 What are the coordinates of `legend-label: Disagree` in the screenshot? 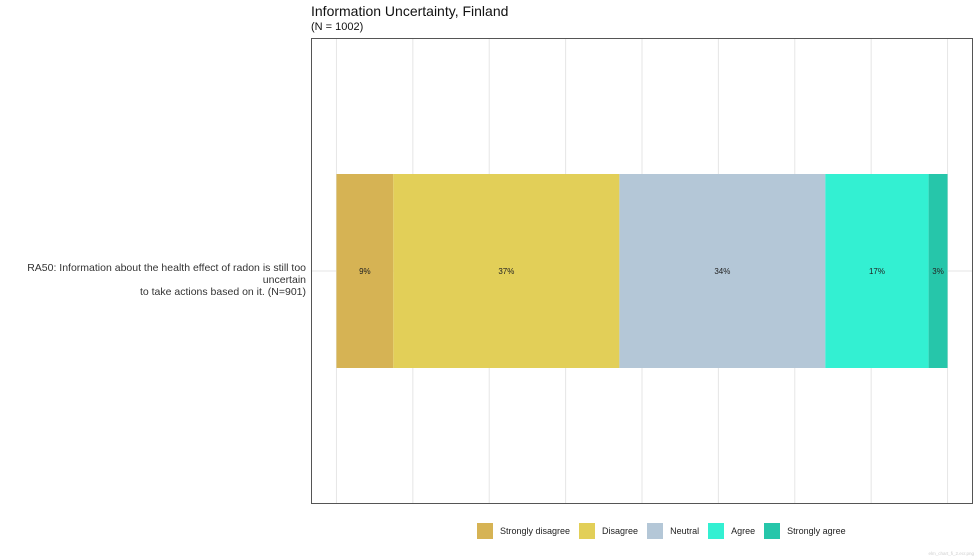 It's located at (620, 531).